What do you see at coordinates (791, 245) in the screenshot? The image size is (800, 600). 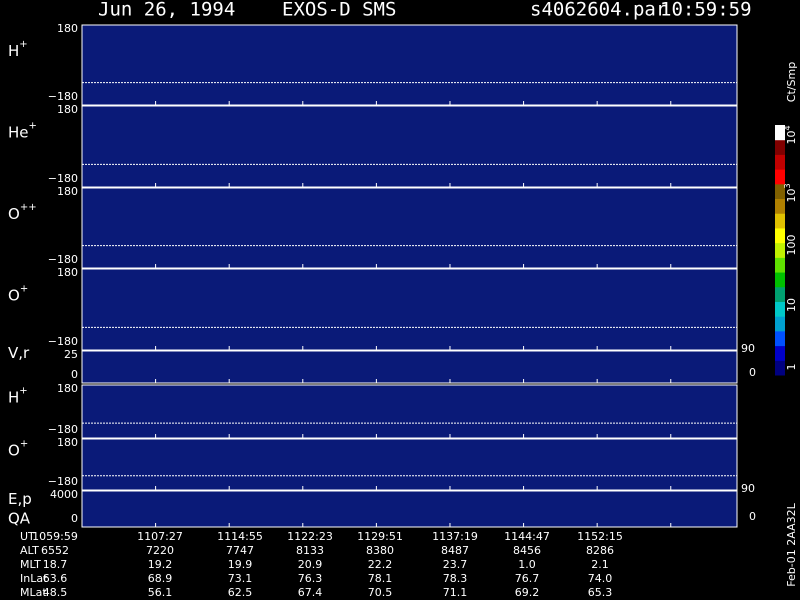 I see `colorbar-tick-base: 100` at bounding box center [791, 245].